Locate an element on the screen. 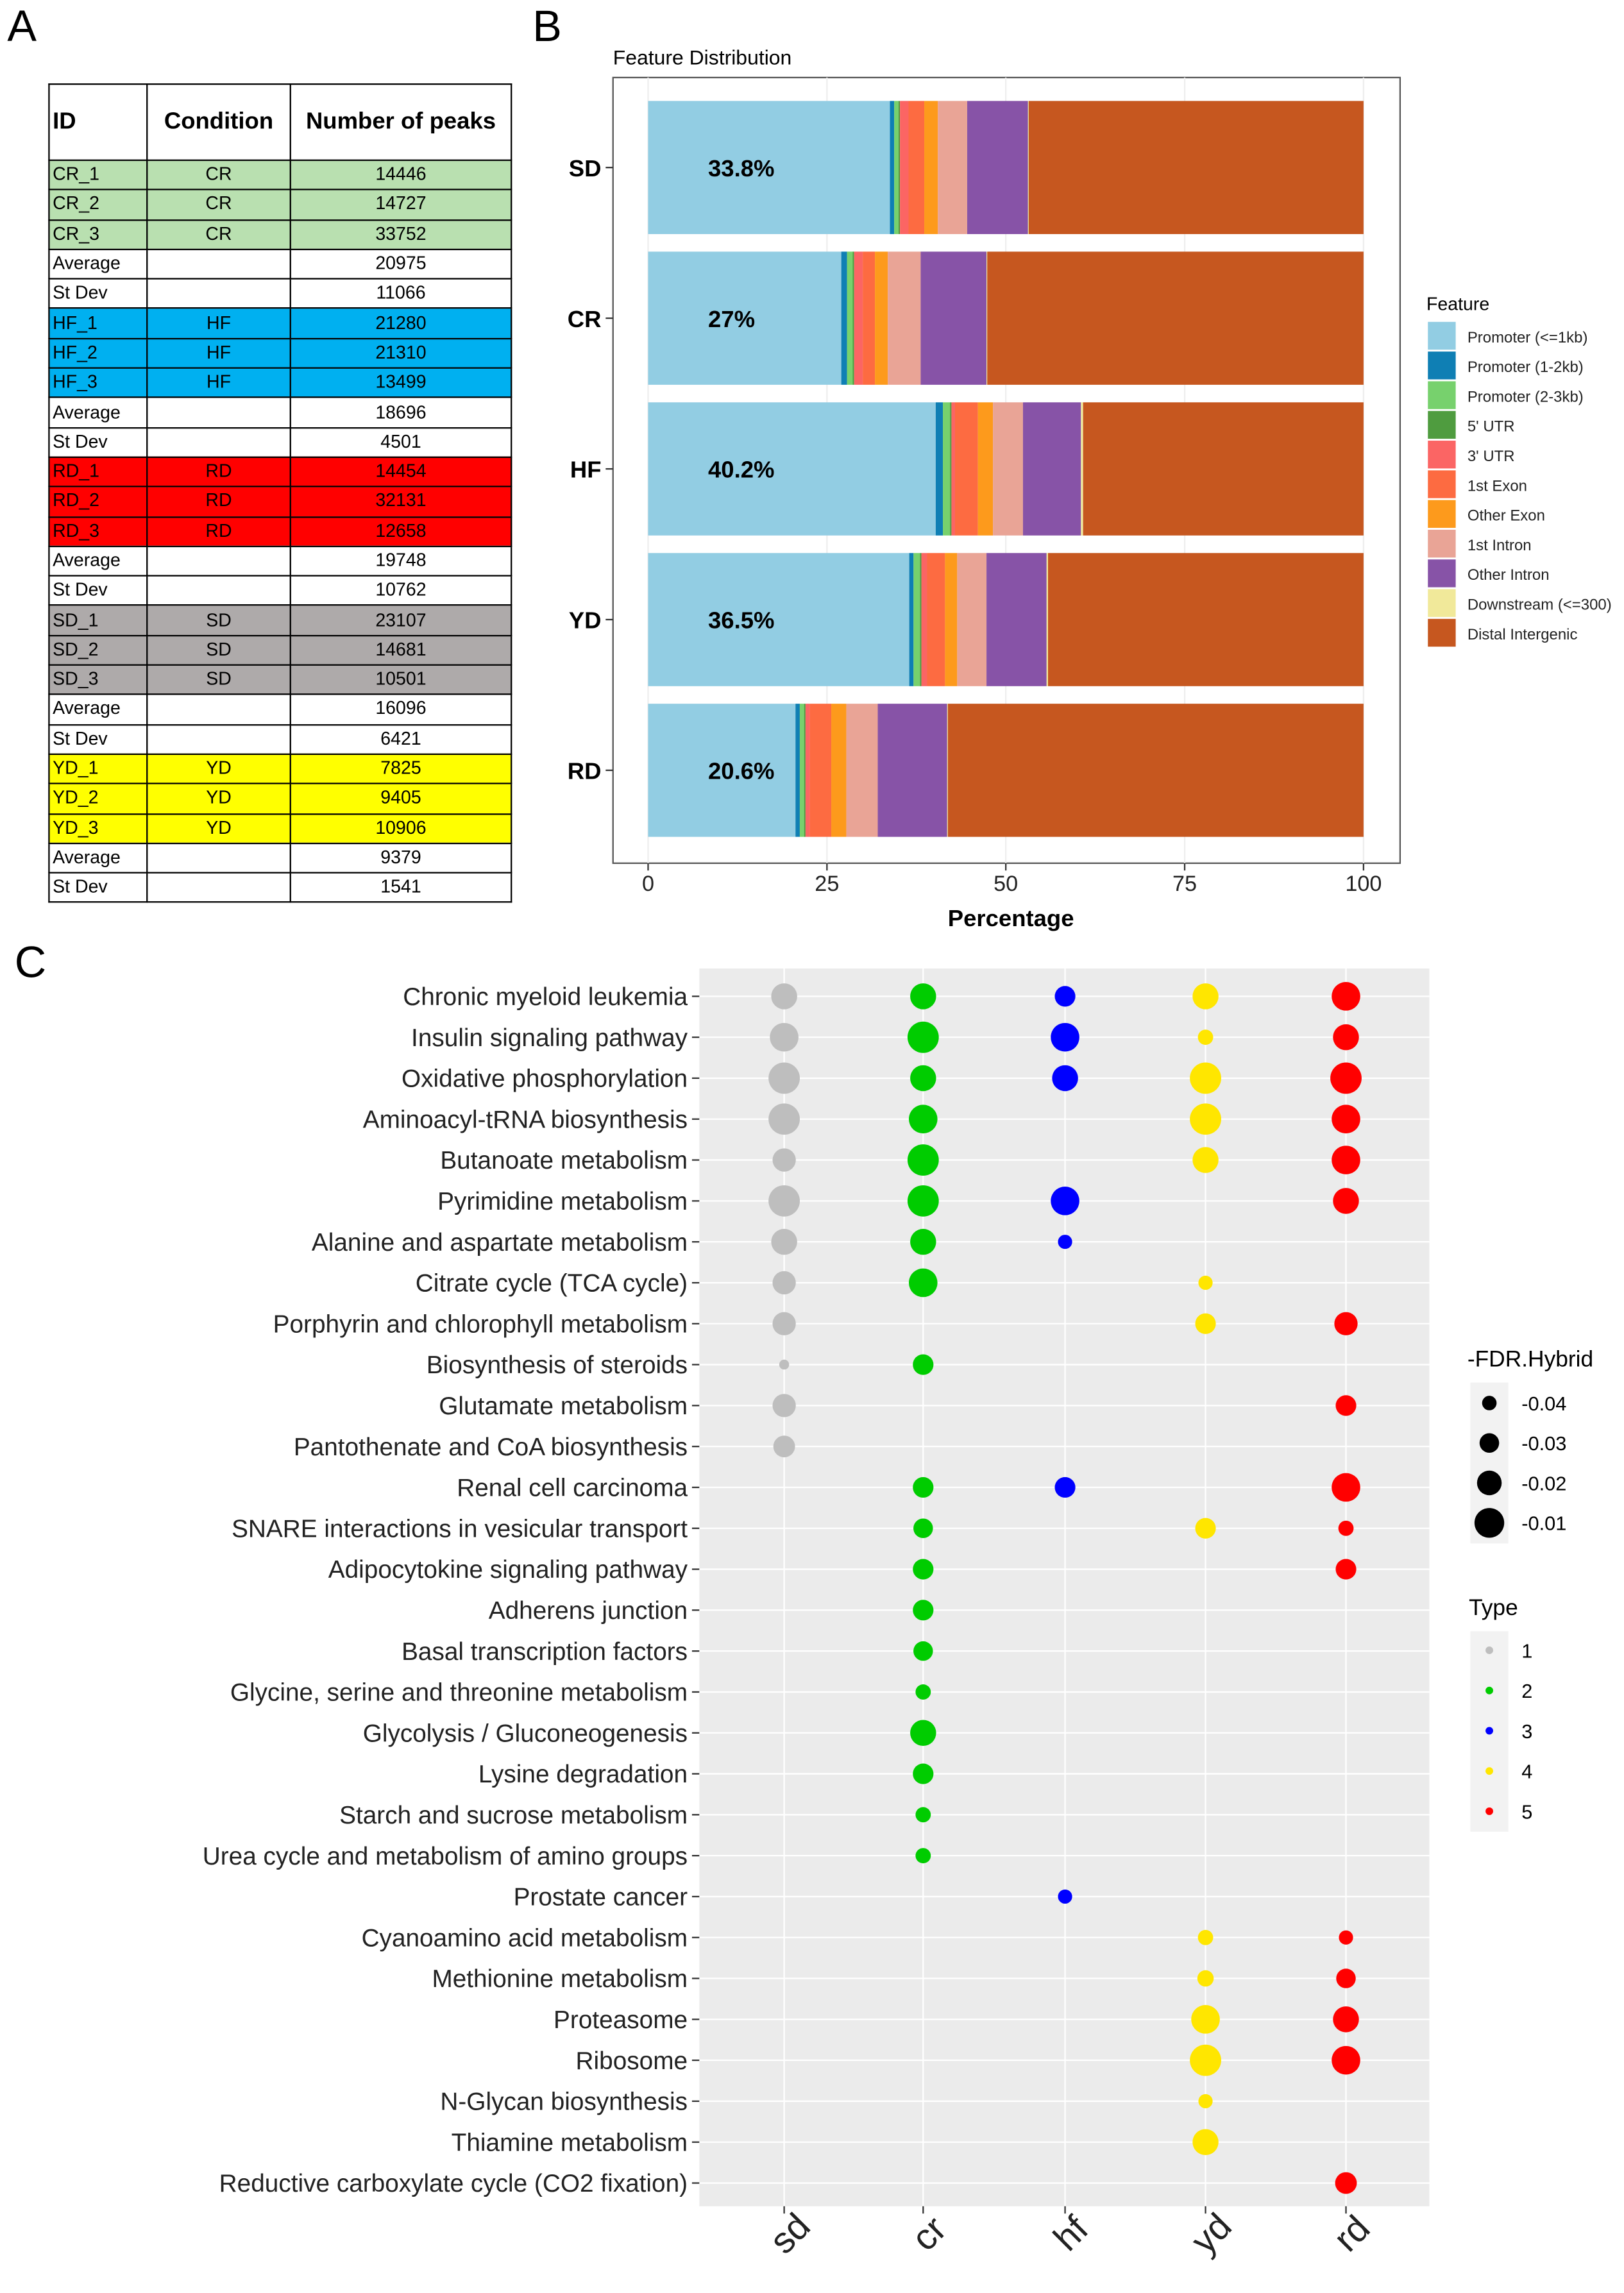 The width and height of the screenshot is (1624, 2293). bar-percent-label: 40.2% is located at coordinates (741, 470).